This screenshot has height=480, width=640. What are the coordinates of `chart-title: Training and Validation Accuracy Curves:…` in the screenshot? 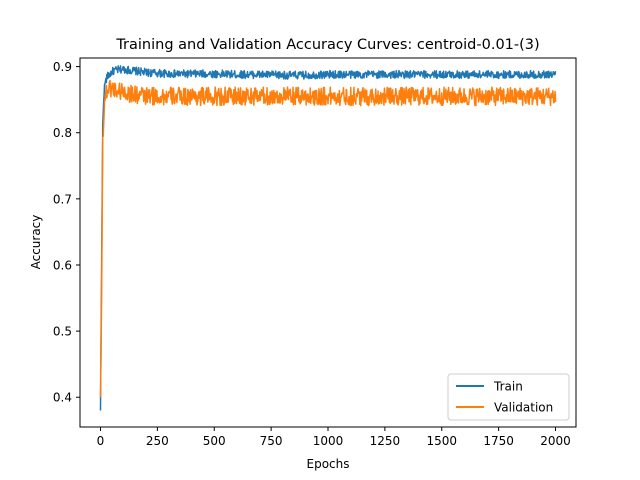 It's located at (327, 45).